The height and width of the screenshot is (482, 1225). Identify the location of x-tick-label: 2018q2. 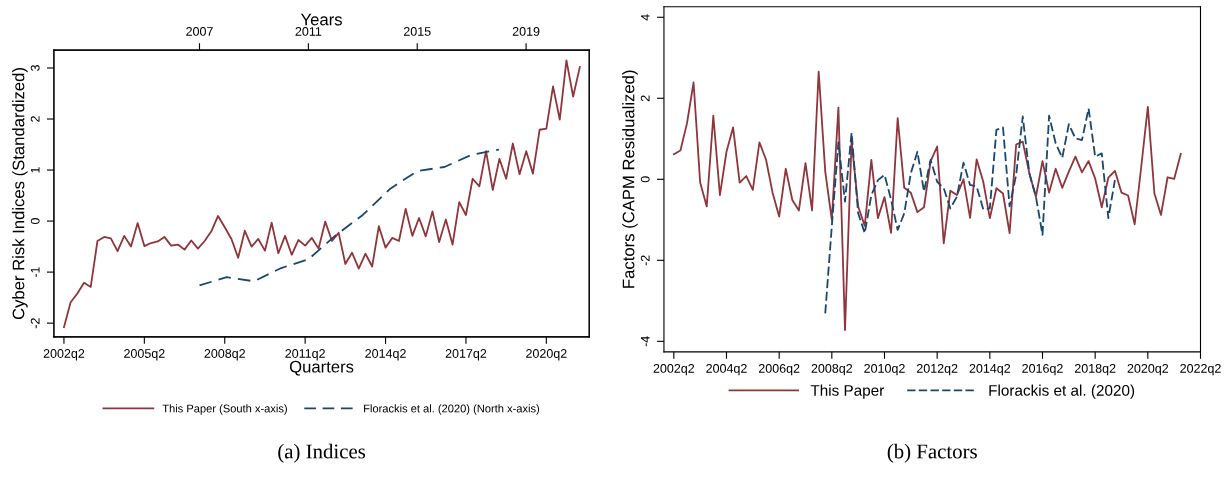
(1095, 370).